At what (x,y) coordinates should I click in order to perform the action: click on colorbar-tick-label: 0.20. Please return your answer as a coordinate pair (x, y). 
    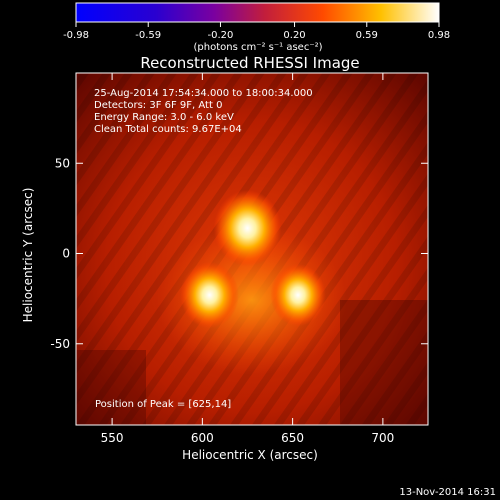
    Looking at the image, I should click on (294, 35).